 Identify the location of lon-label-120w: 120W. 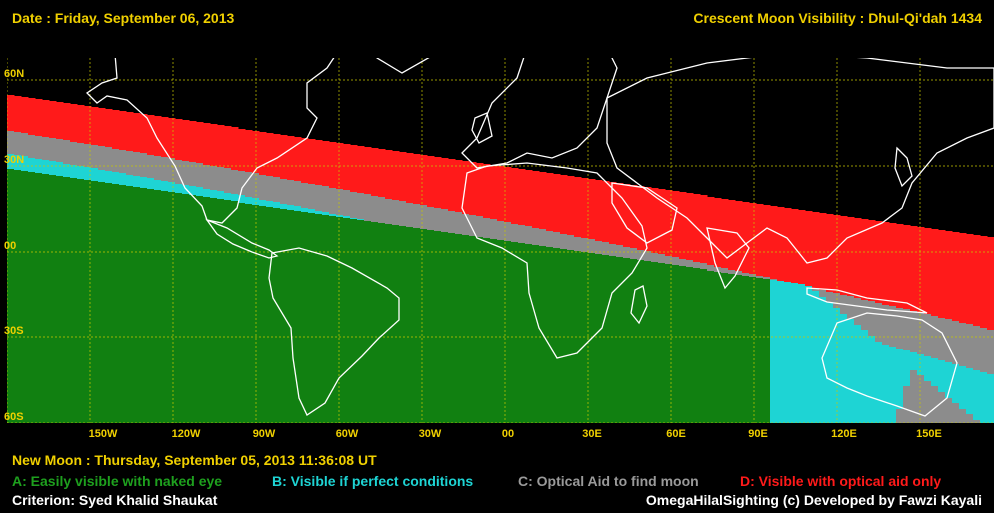
(186, 434).